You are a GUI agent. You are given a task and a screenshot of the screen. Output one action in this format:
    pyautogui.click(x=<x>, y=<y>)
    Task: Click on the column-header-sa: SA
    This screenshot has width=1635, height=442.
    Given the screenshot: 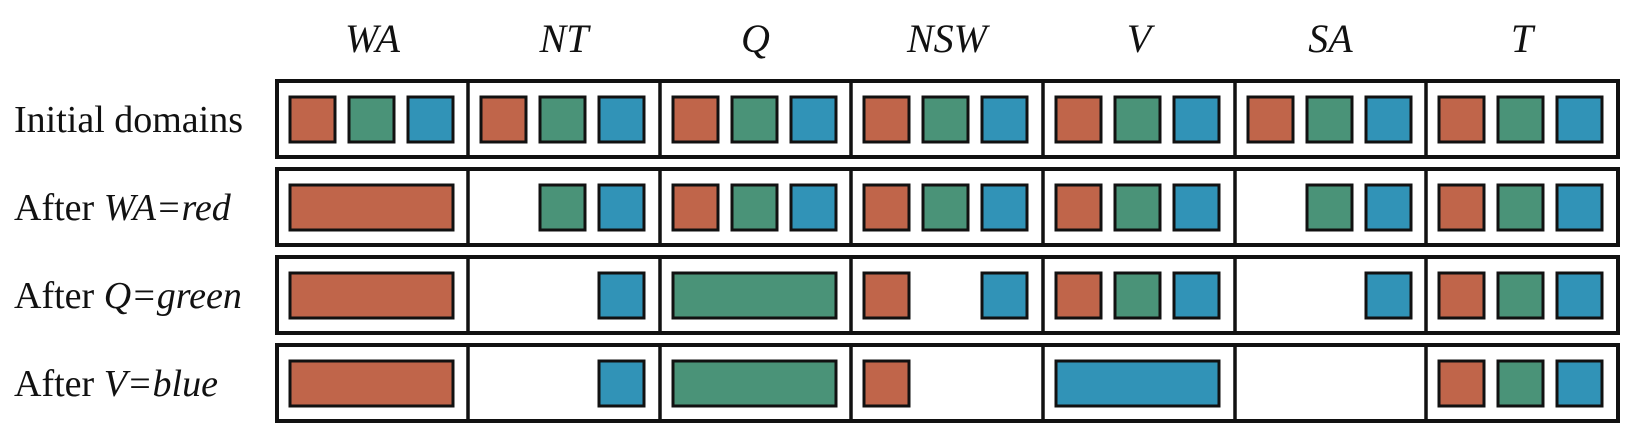 What is the action you would take?
    pyautogui.click(x=1330, y=38)
    